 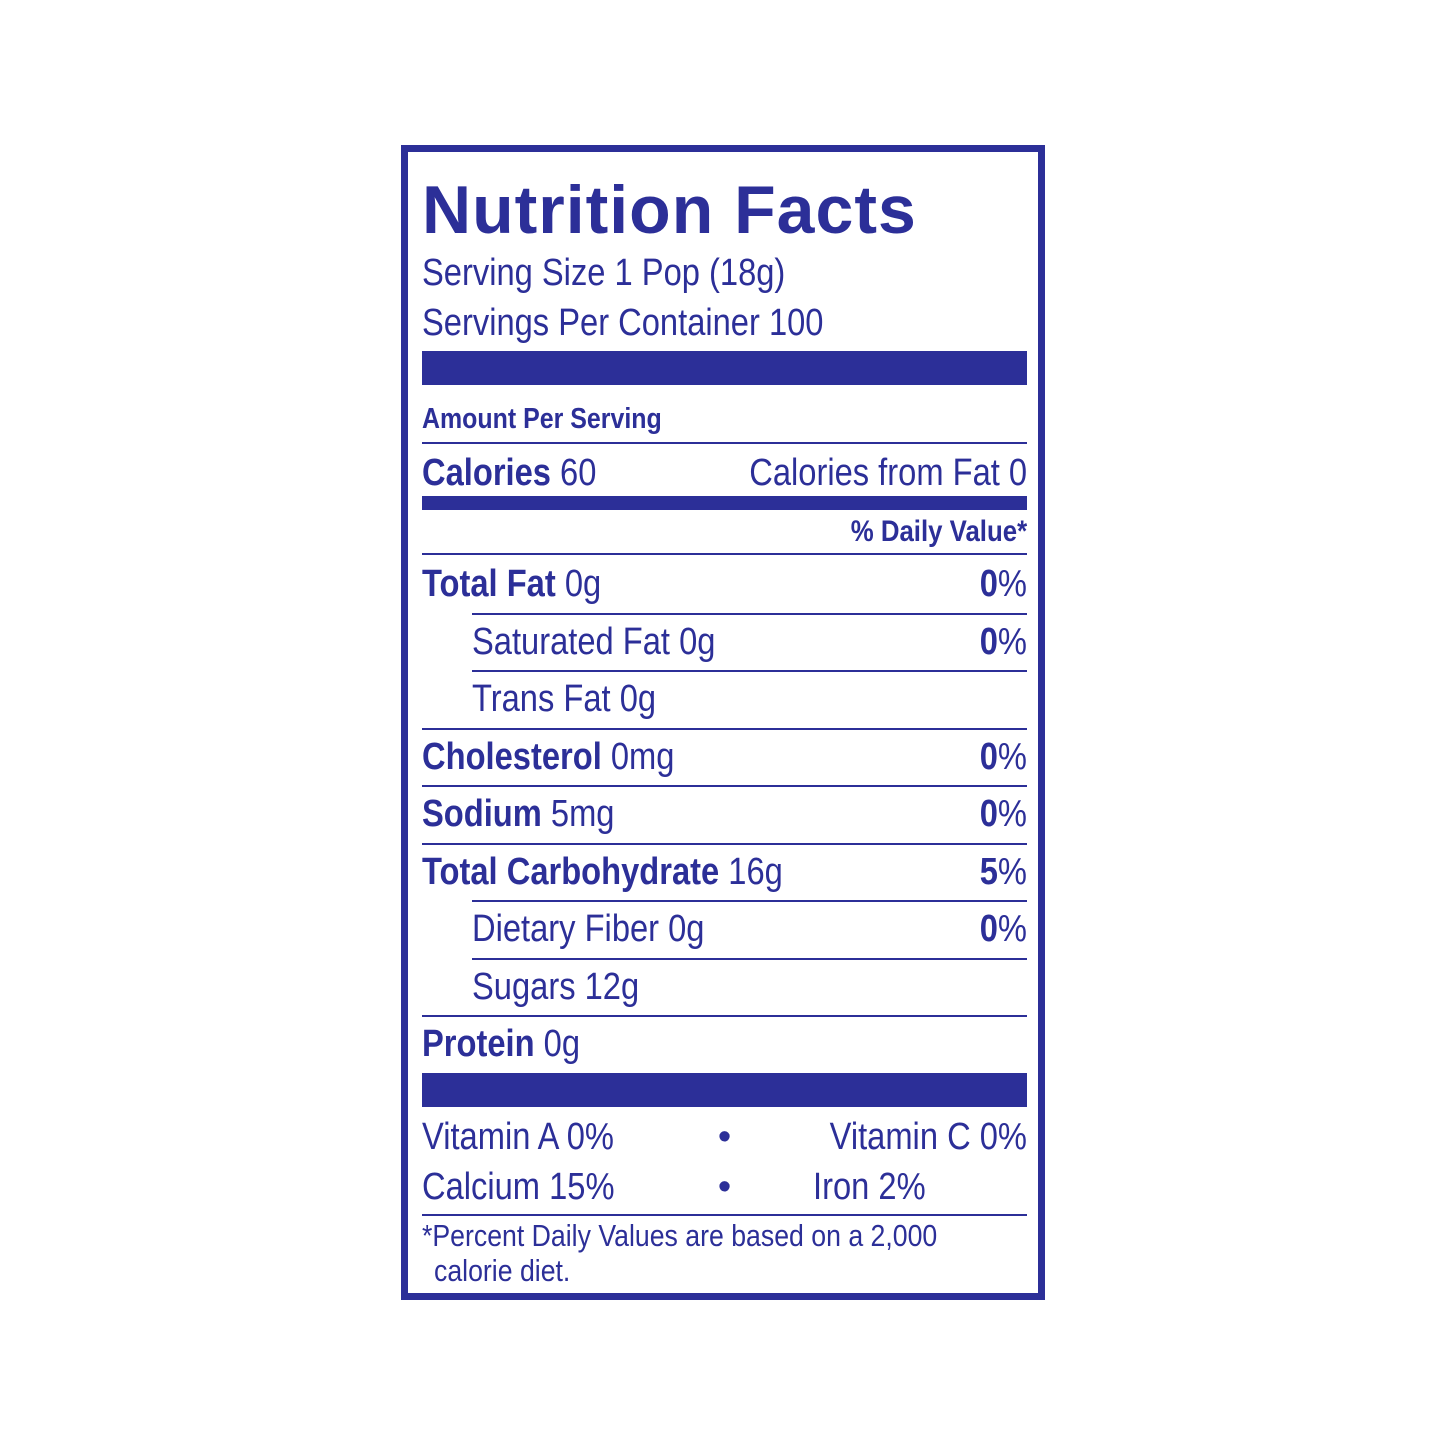 I want to click on nutrient-label: Sodium, so click(x=482, y=814).